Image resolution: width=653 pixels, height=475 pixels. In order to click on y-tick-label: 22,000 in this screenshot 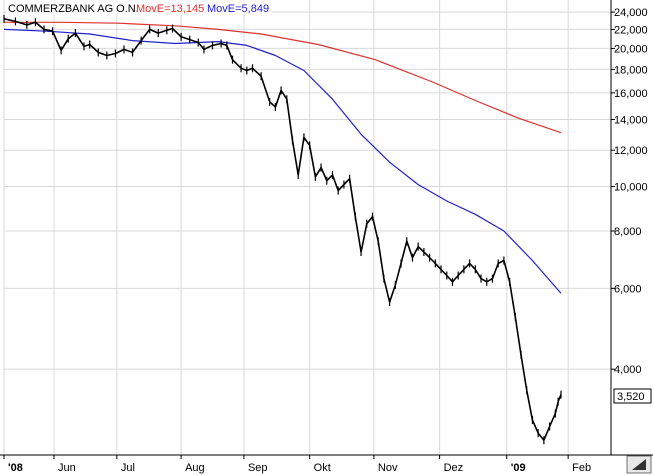, I will do `click(631, 30)`.